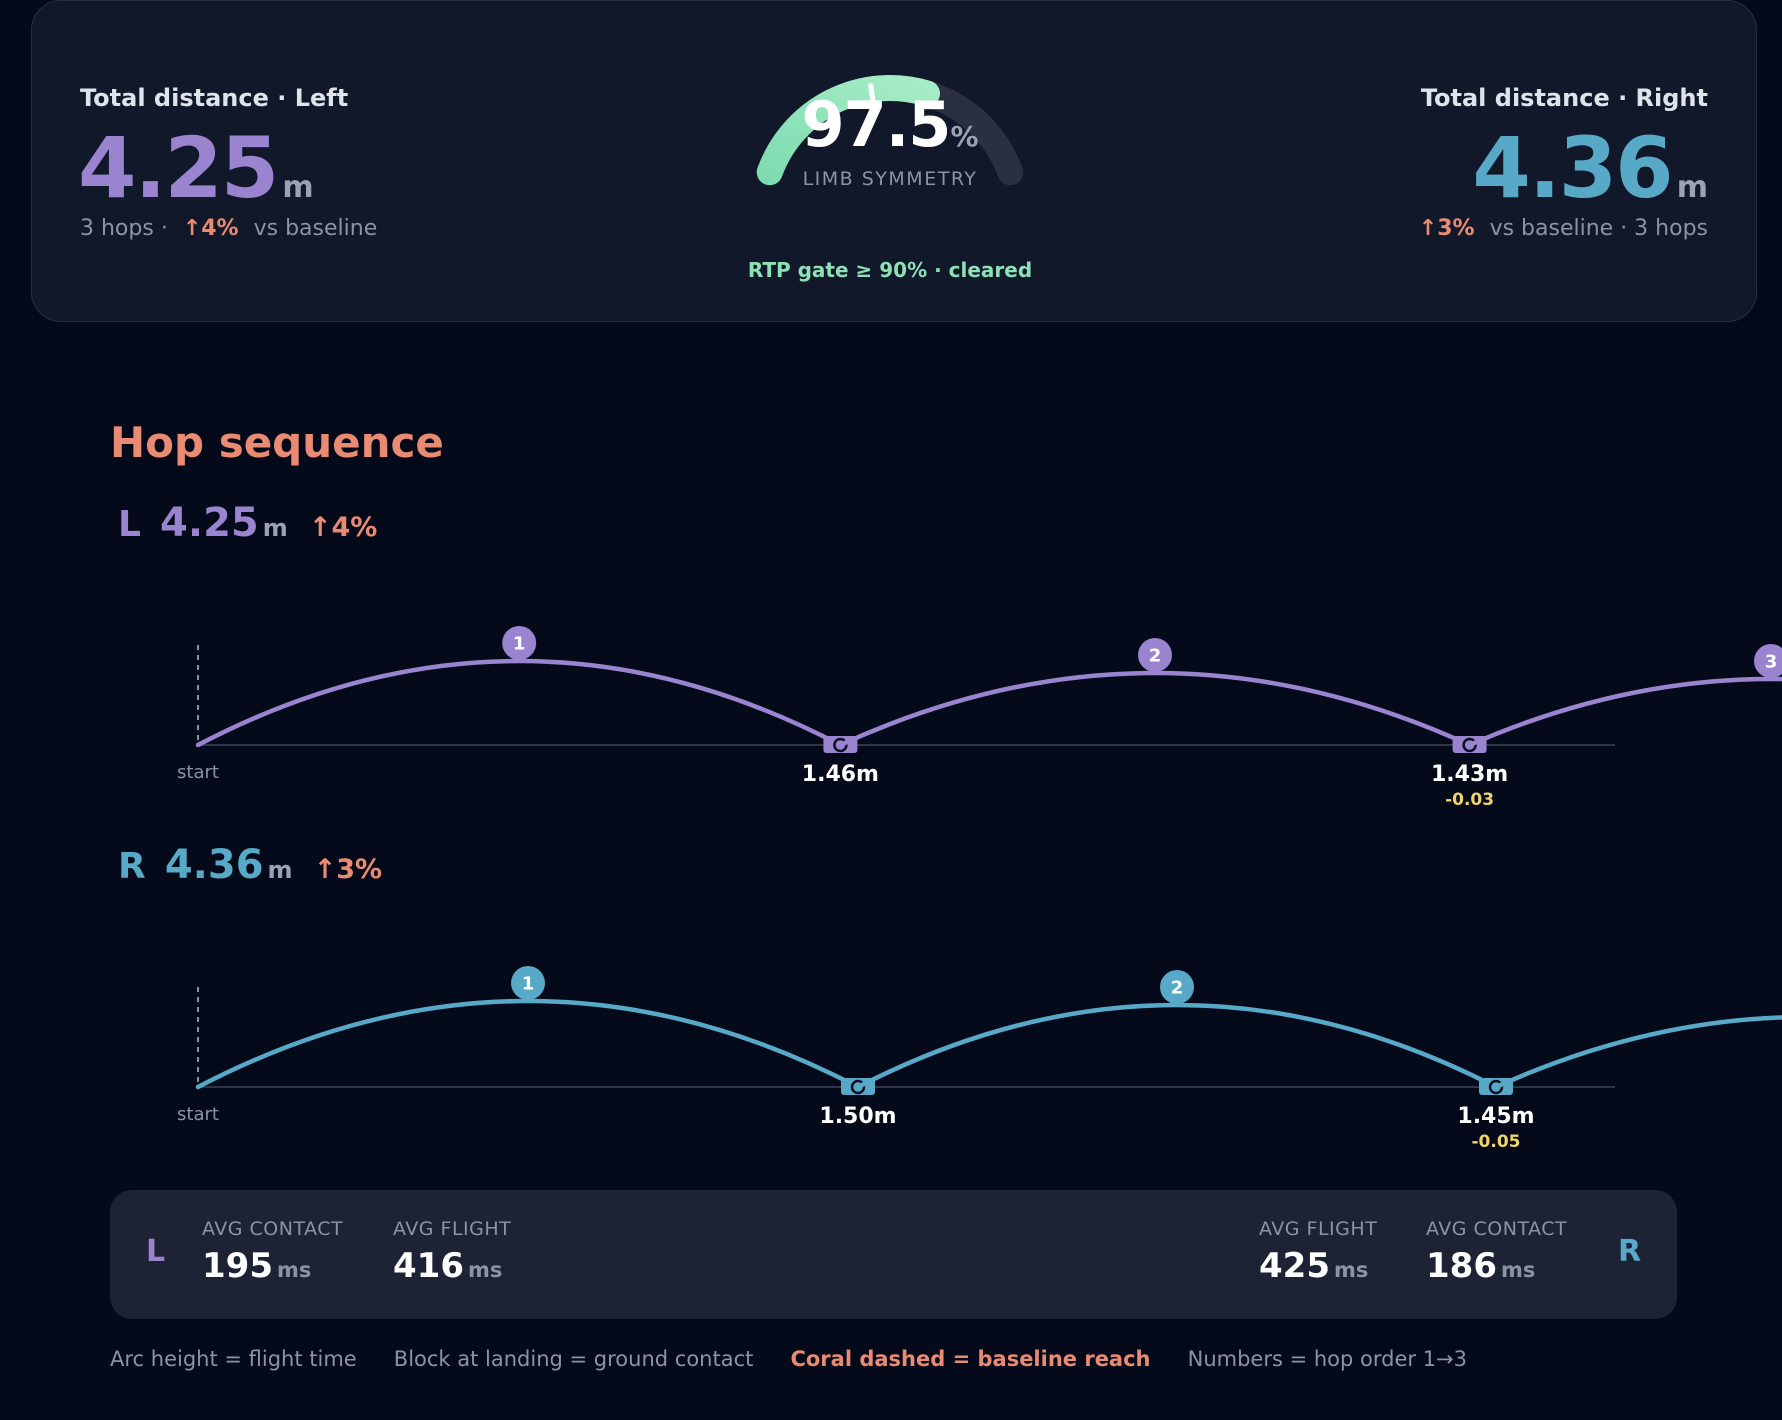  What do you see at coordinates (129, 524) in the screenshot?
I see `left-letter: L` at bounding box center [129, 524].